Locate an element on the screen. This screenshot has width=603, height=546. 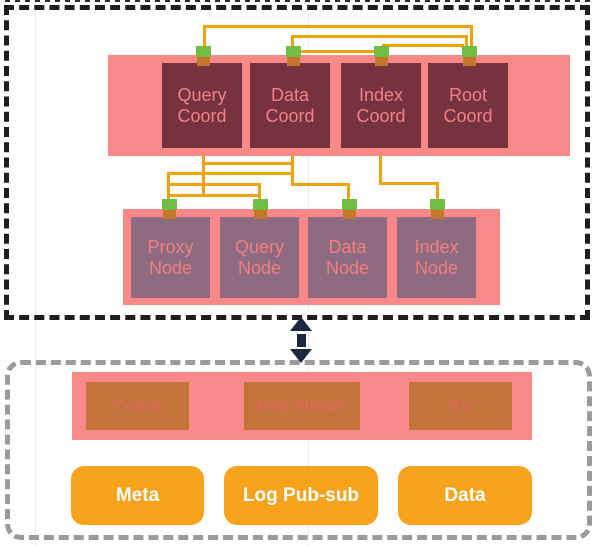
txnkv-box: TxnKV is located at coordinates (137, 406).